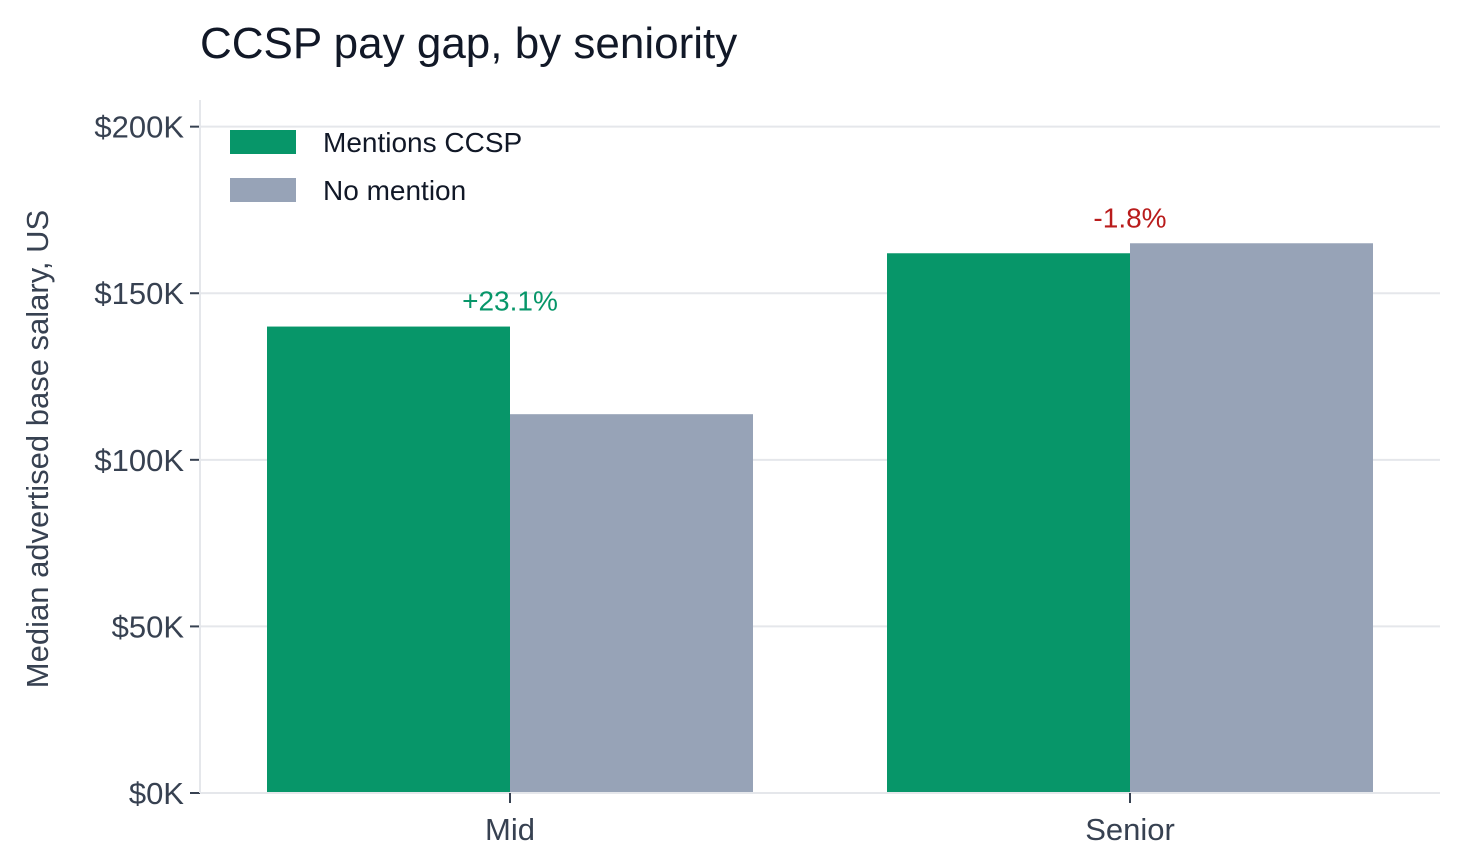 This screenshot has height=868, width=1459. What do you see at coordinates (156, 793) in the screenshot?
I see `y-tick-label: $0K` at bounding box center [156, 793].